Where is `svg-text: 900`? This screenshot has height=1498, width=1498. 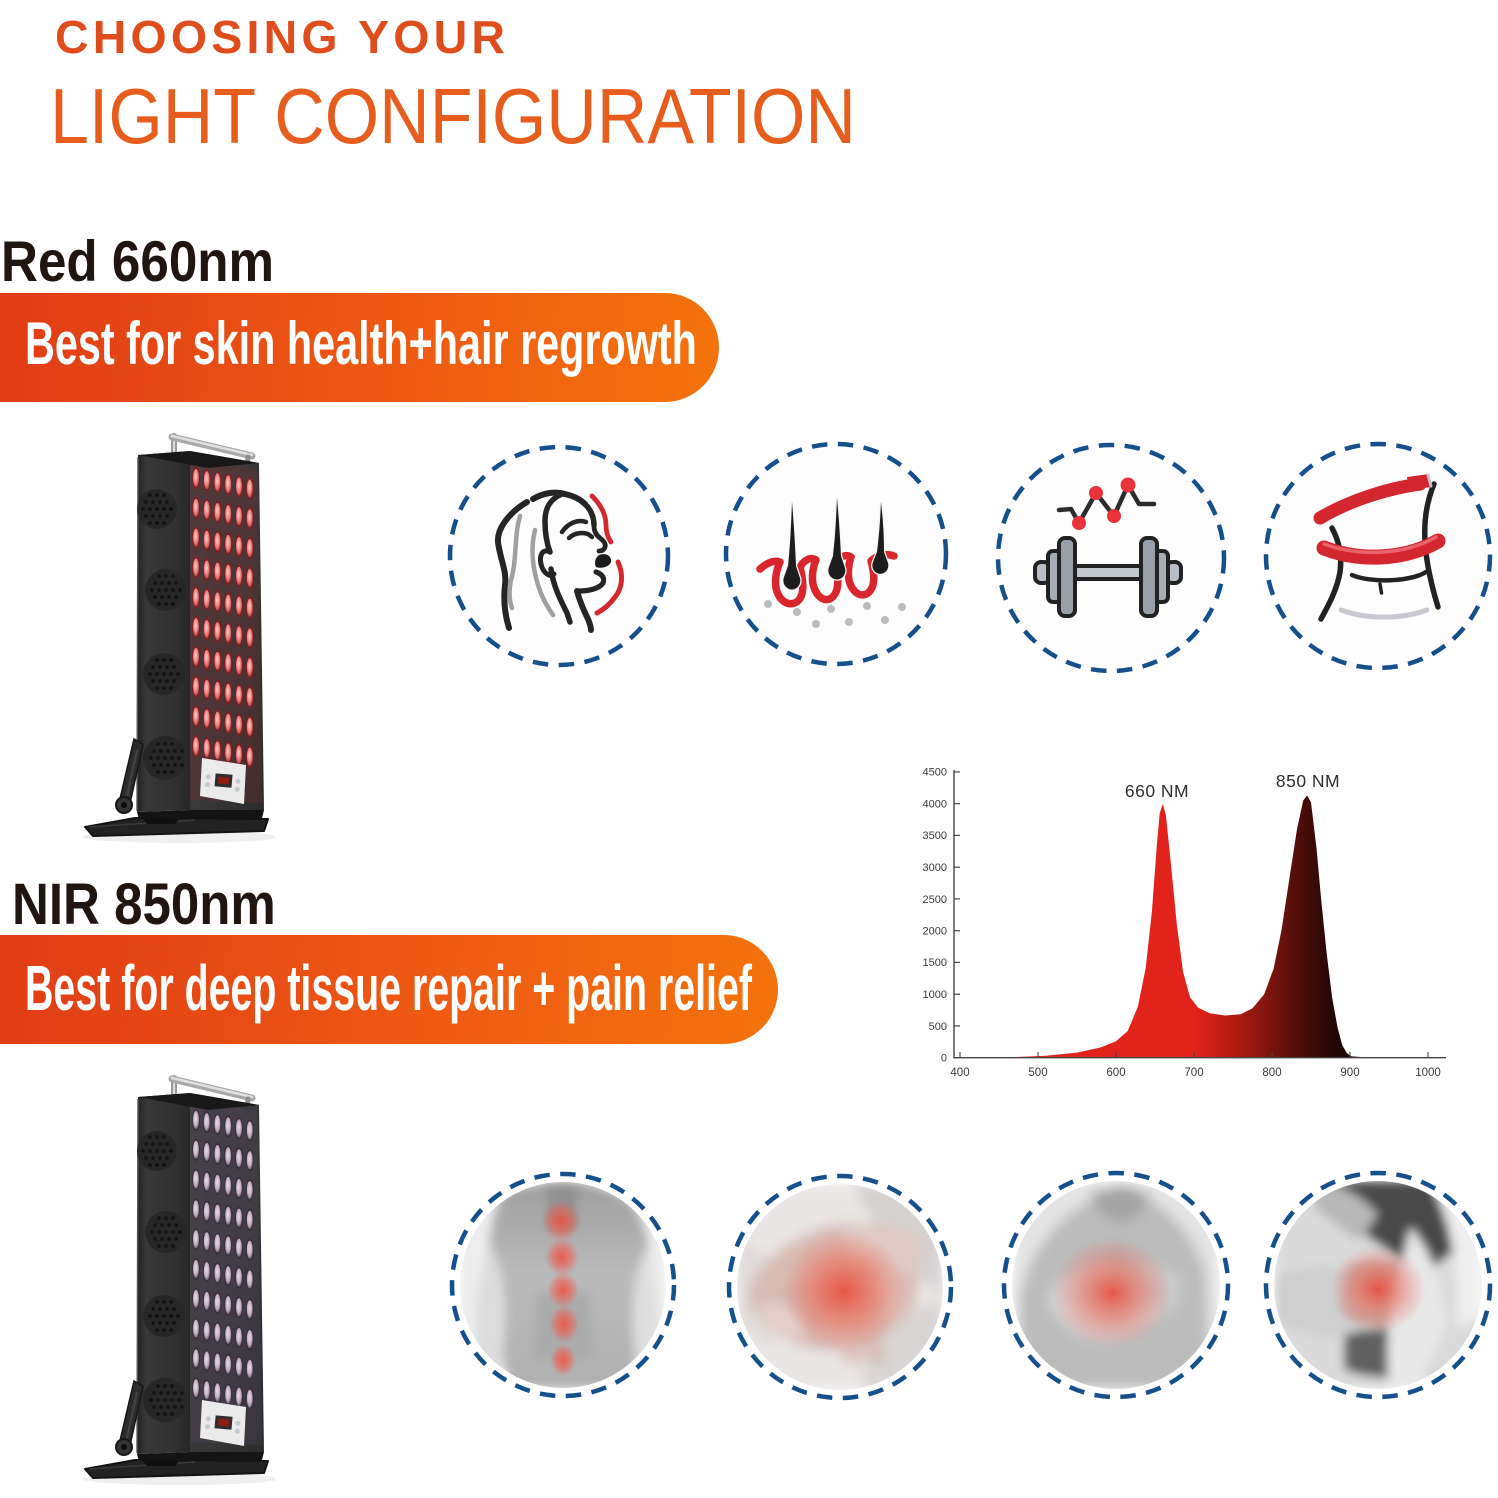
svg-text: 900 is located at coordinates (1349, 1073).